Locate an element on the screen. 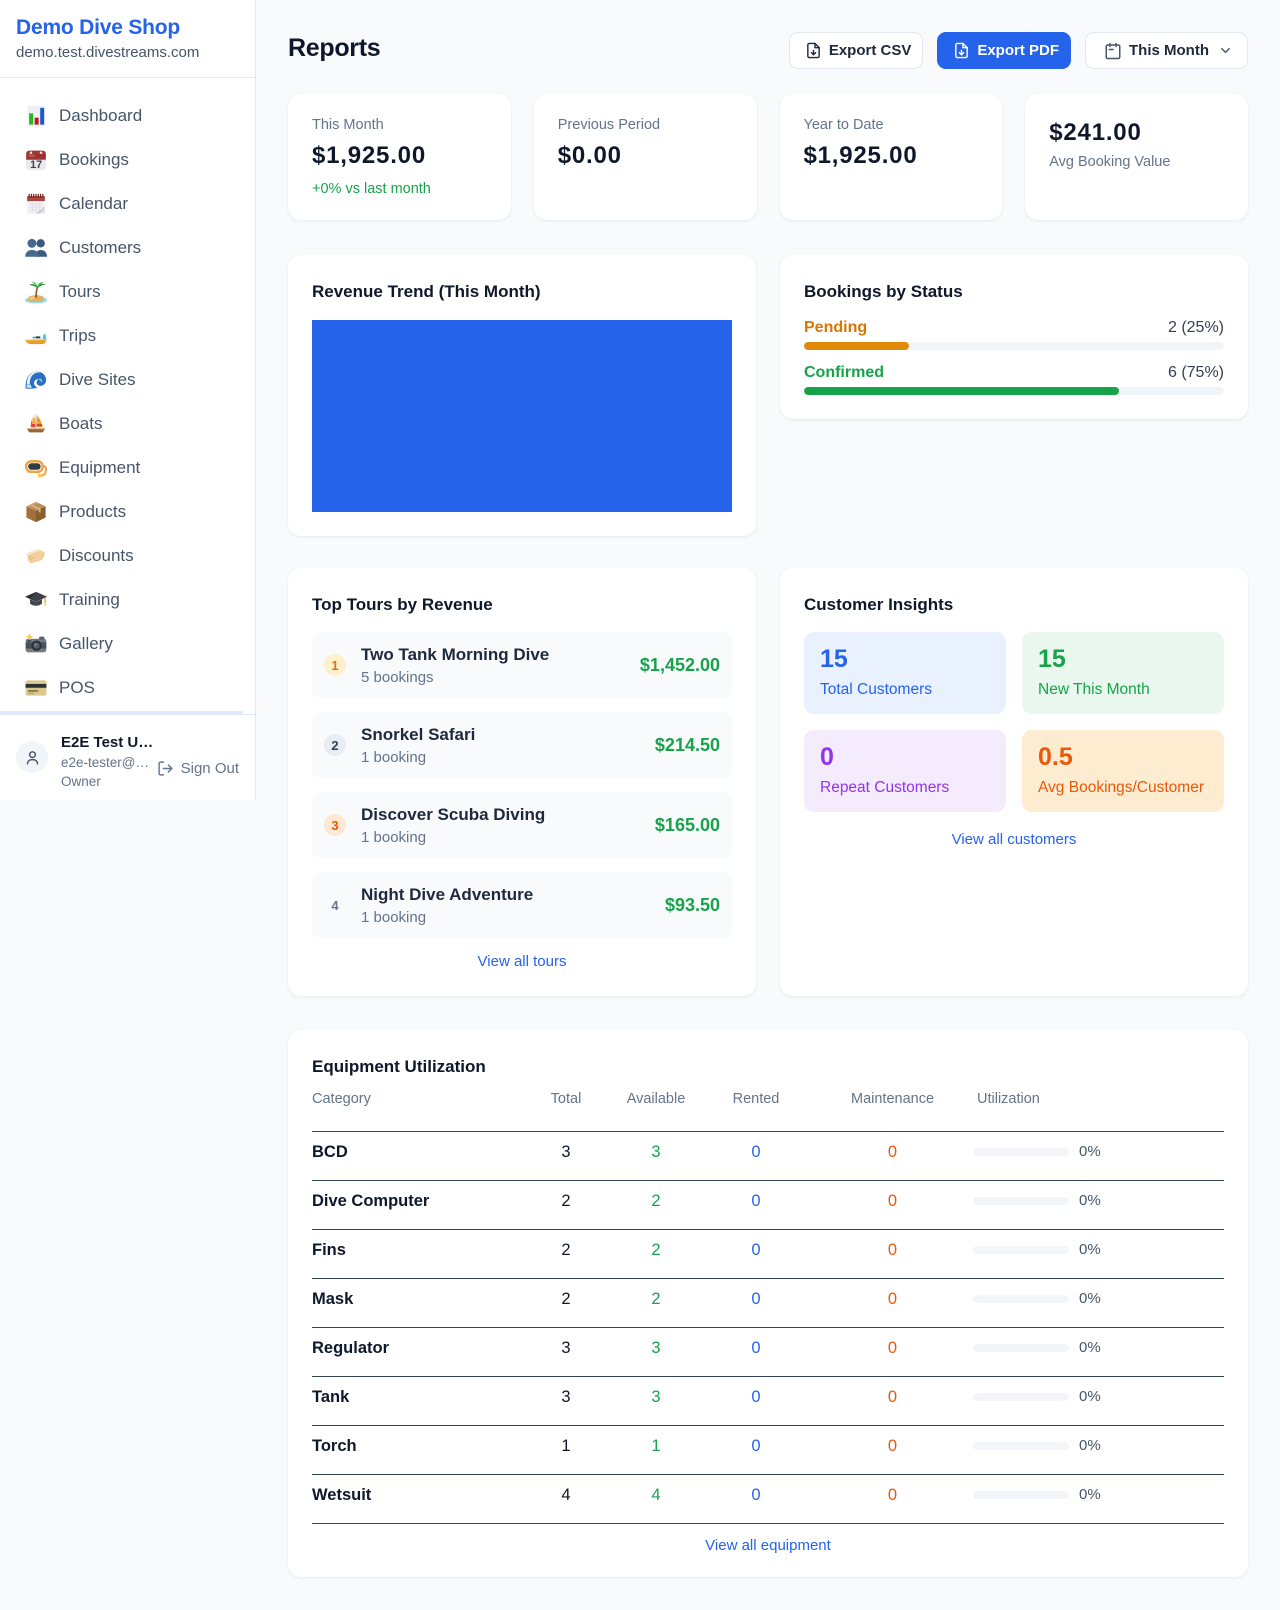 The image size is (1280, 1610). svg-text: 17 is located at coordinates (36, 165).